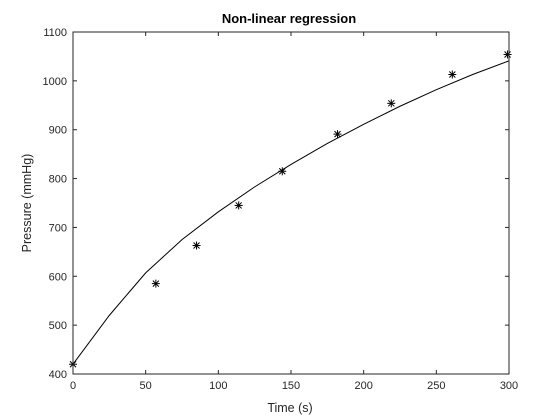 This screenshot has height=420, width=560. Describe the element at coordinates (55, 82) in the screenshot. I see `y-tick-label: 1000` at that location.